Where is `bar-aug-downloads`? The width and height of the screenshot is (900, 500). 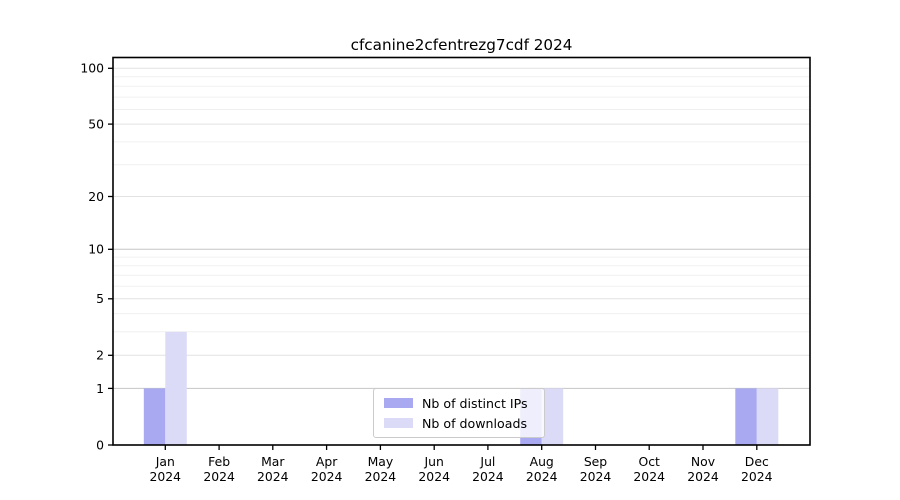
bar-aug-downloads is located at coordinates (552, 416).